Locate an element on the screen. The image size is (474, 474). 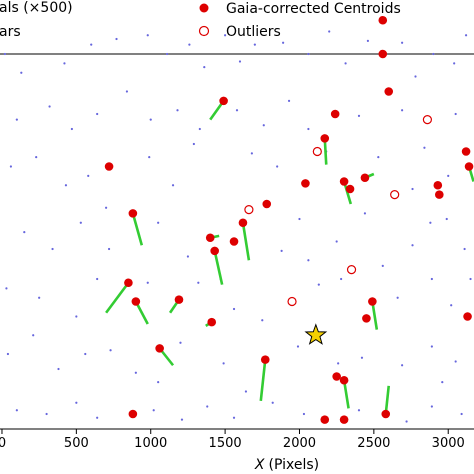
x-axis-title: X (Pixels) is located at coordinates (286, 465).